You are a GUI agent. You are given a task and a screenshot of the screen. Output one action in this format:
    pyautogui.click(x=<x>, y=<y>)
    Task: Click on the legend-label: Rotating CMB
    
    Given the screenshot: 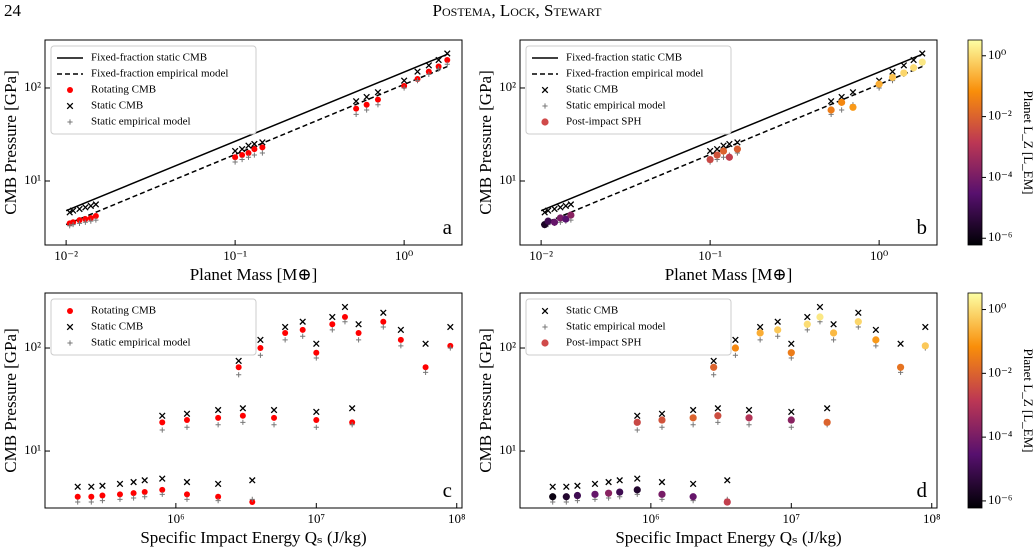 What is the action you would take?
    pyautogui.click(x=123, y=311)
    